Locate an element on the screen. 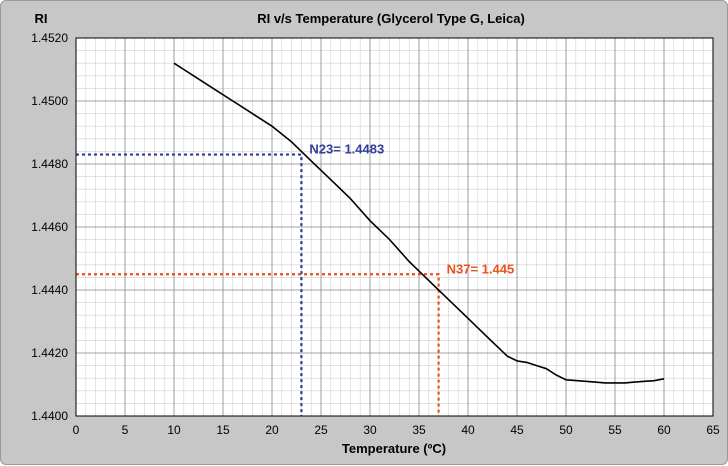  y-tick-label: 1.4480 is located at coordinates (49, 164).